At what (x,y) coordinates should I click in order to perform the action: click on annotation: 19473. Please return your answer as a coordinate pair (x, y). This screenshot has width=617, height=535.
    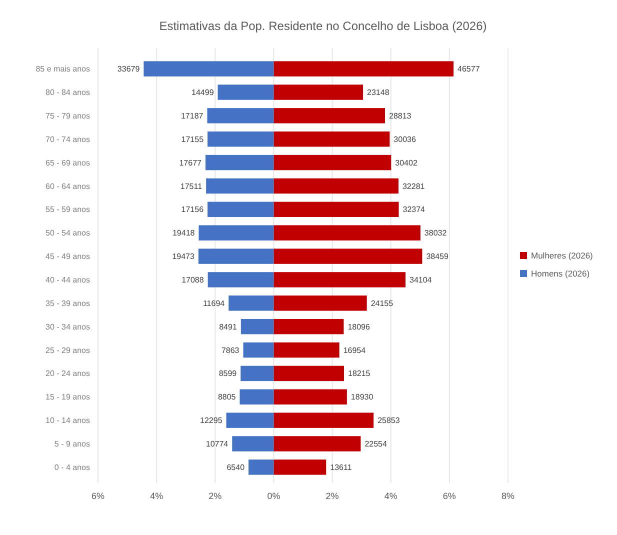
    Looking at the image, I should click on (183, 257).